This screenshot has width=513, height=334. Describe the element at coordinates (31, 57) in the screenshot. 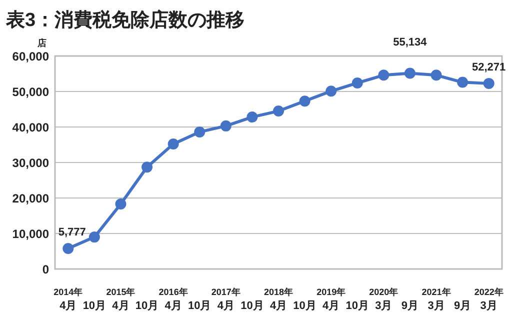

I see `y-tick-label: 60,000` at that location.